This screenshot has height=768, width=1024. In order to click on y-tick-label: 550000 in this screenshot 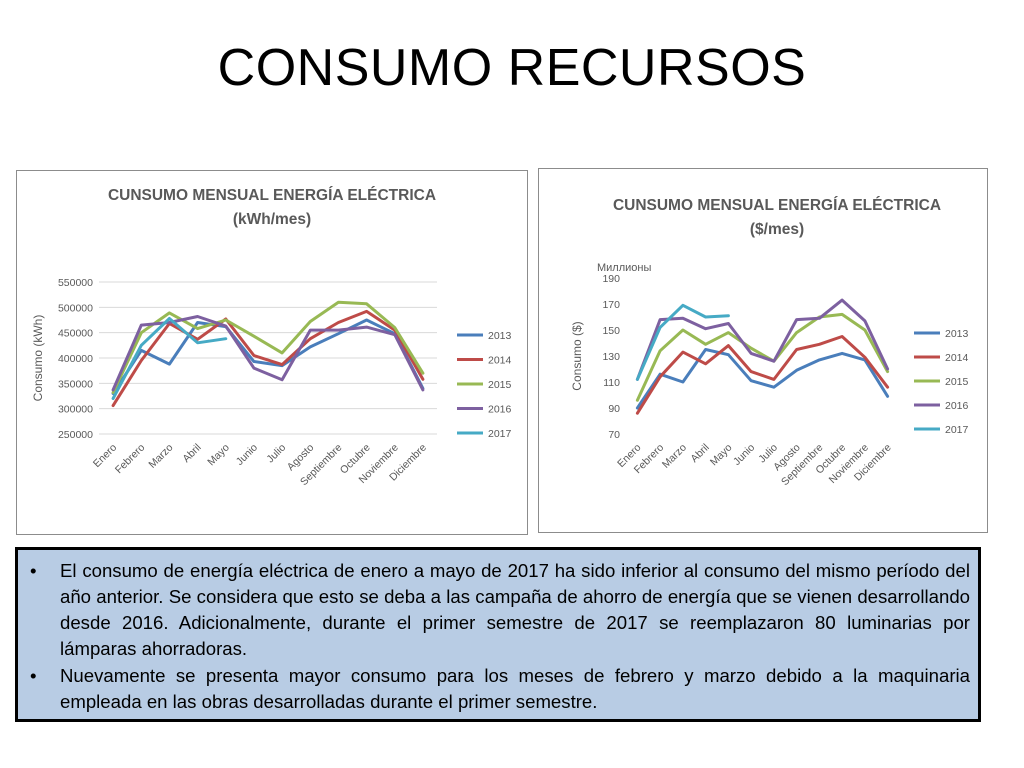, I will do `click(75, 283)`.